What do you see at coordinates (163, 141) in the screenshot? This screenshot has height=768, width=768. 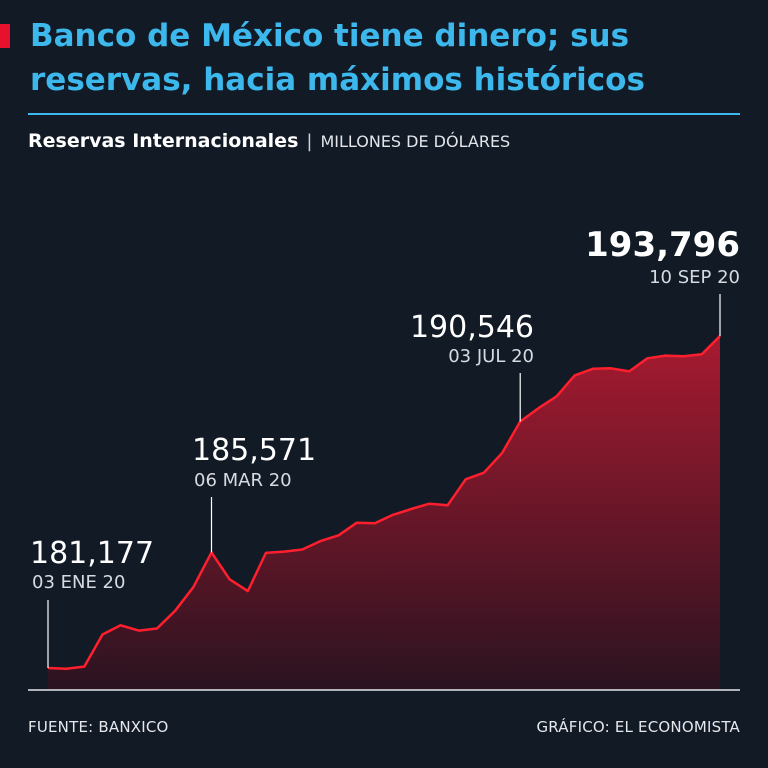 I see `subtitle-label: Reservas Internacionales` at bounding box center [163, 141].